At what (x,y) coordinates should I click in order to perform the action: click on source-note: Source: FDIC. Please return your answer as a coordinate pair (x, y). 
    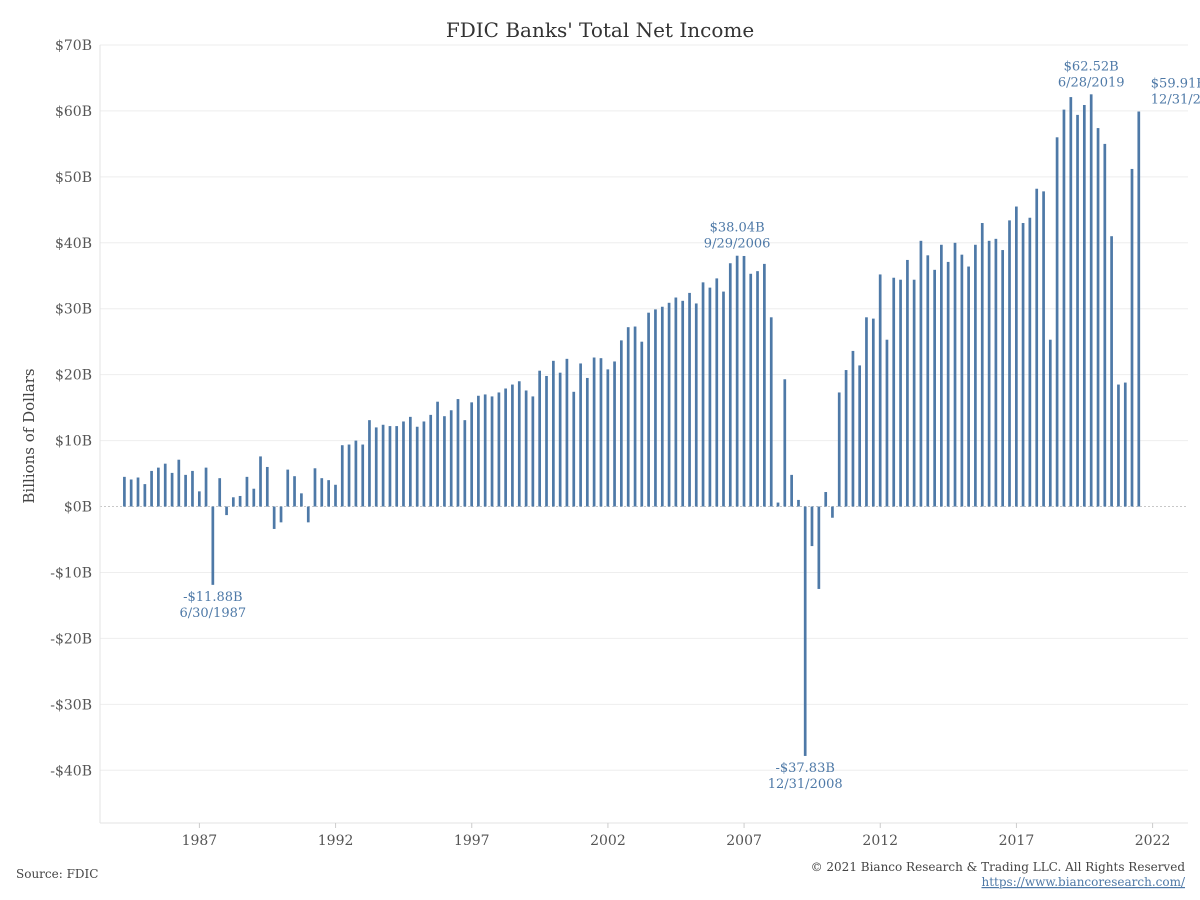
    Looking at the image, I should click on (57, 874).